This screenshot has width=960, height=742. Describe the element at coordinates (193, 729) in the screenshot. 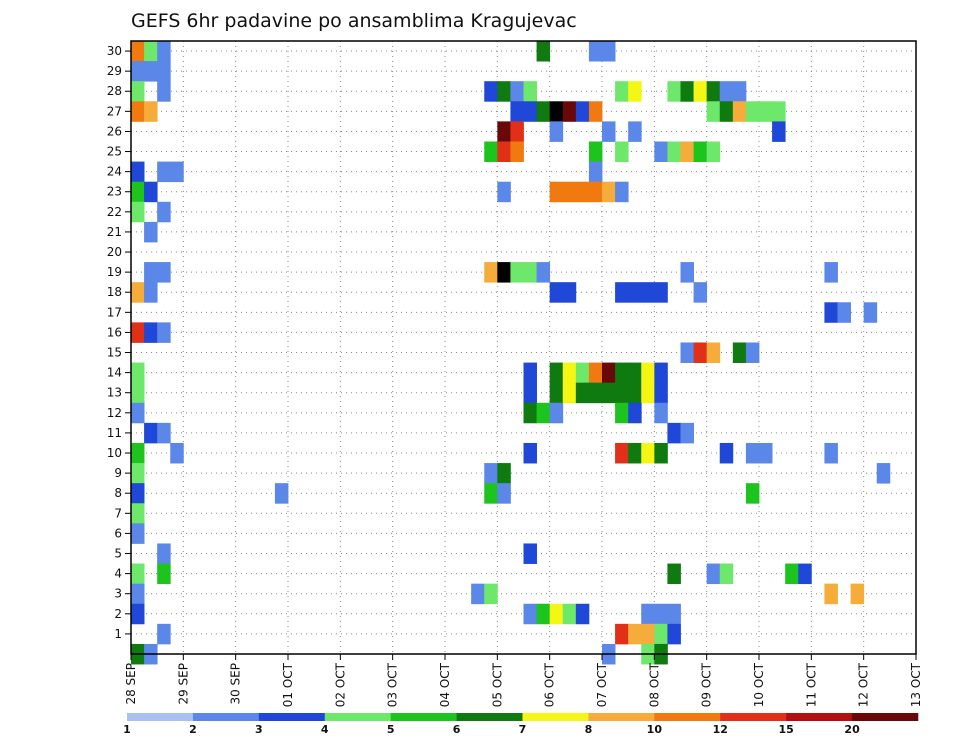

I see `legend-label: 2` at that location.